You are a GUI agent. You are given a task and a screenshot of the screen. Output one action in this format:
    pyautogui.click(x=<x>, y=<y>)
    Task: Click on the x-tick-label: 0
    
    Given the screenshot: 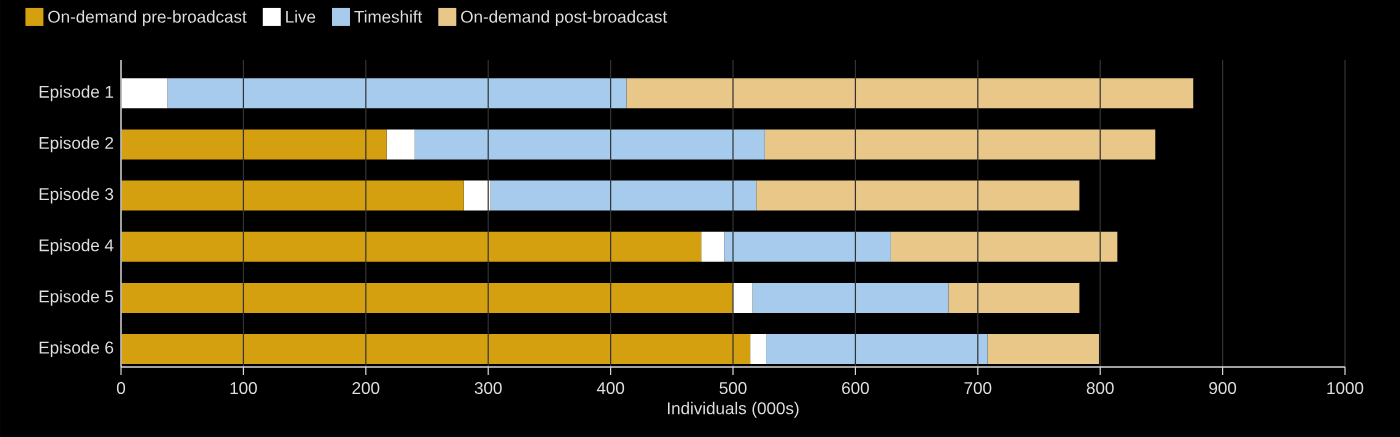 What is the action you would take?
    pyautogui.click(x=121, y=388)
    